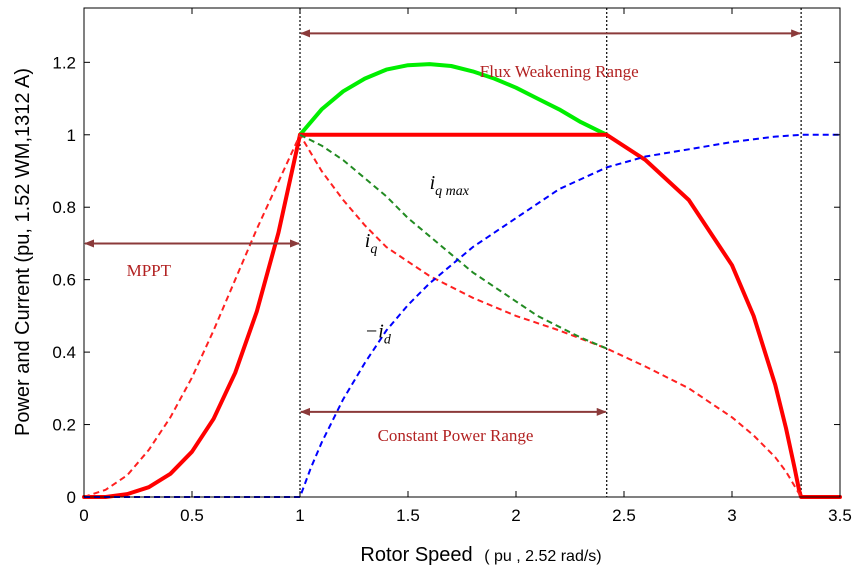  What do you see at coordinates (64, 280) in the screenshot?
I see `y-tick-label-3: 0.6` at bounding box center [64, 280].